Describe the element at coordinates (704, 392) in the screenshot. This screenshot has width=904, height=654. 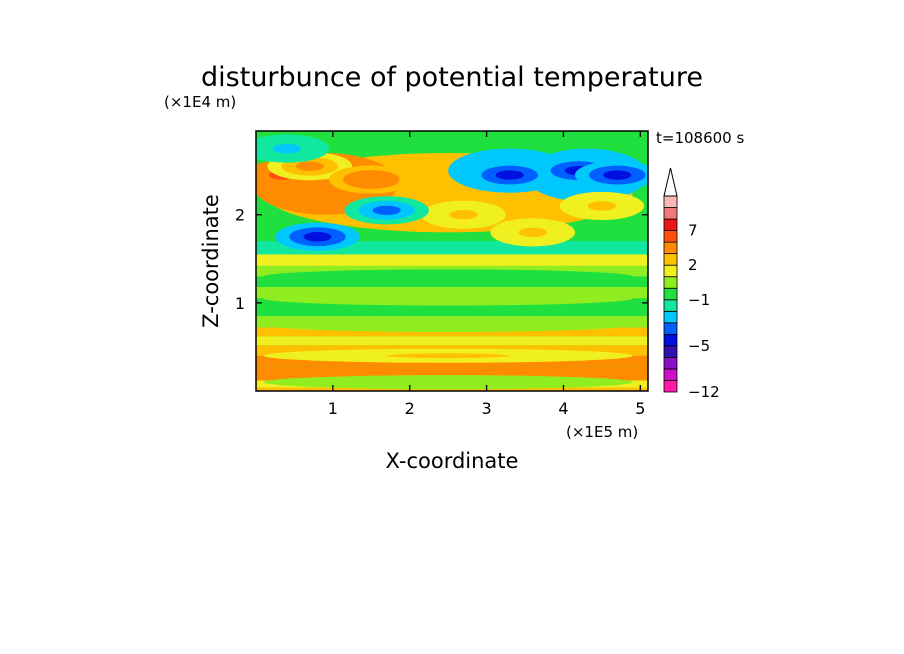
I see `colorbar-label: −12` at that location.